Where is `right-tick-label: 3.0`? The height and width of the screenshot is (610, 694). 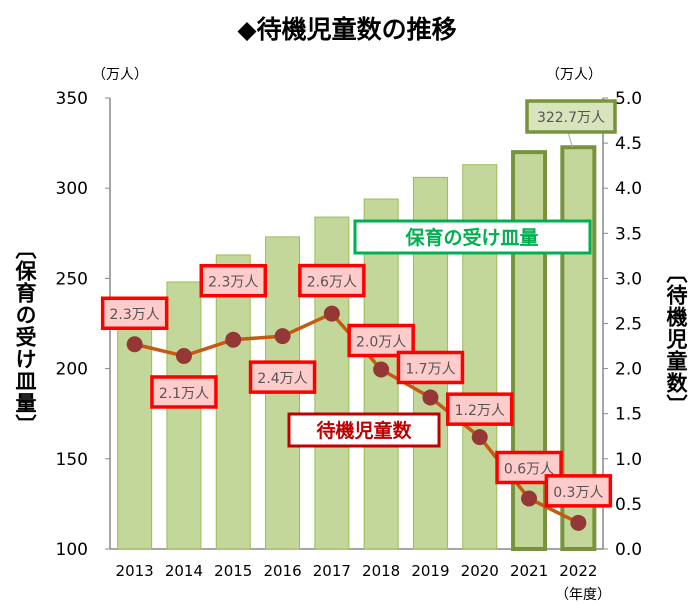 right-tick-label: 3.0 is located at coordinates (628, 279).